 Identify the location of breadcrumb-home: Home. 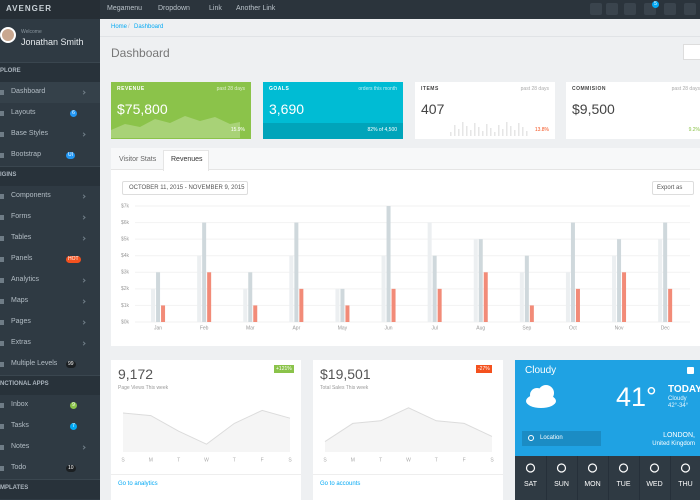
(119, 27).